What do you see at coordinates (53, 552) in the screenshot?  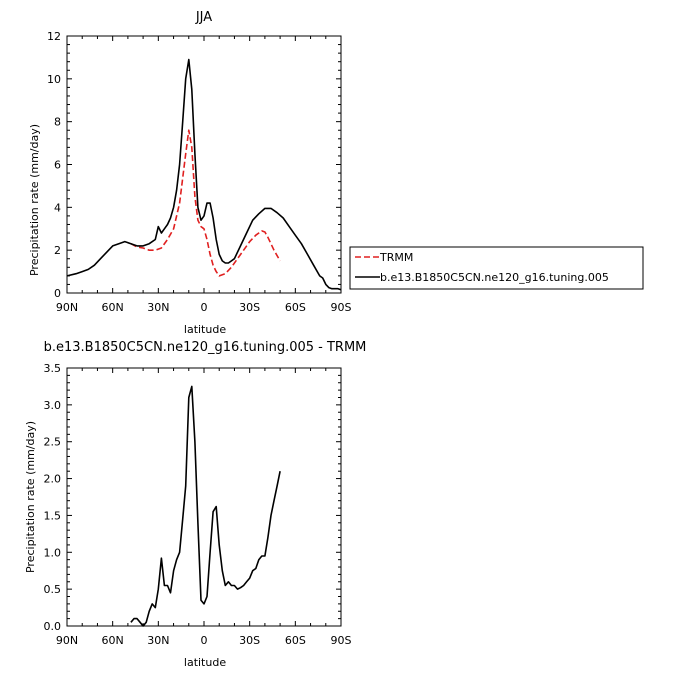 I see `y-tick-label: 1.0` at bounding box center [53, 552].